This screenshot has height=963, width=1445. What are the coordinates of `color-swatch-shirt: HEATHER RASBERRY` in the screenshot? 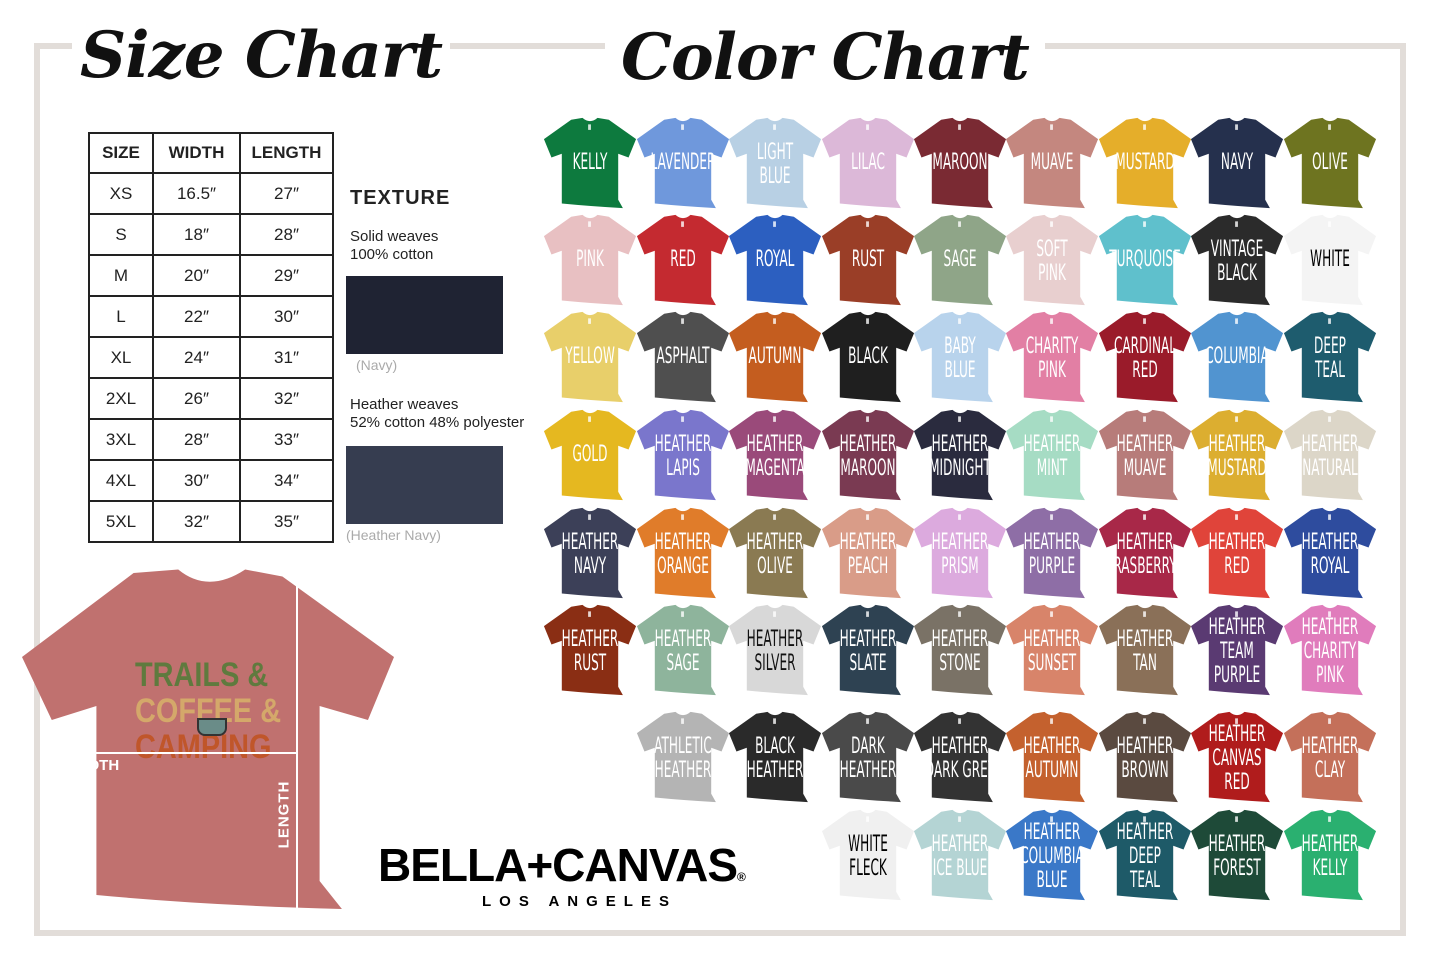 It's located at (1145, 553).